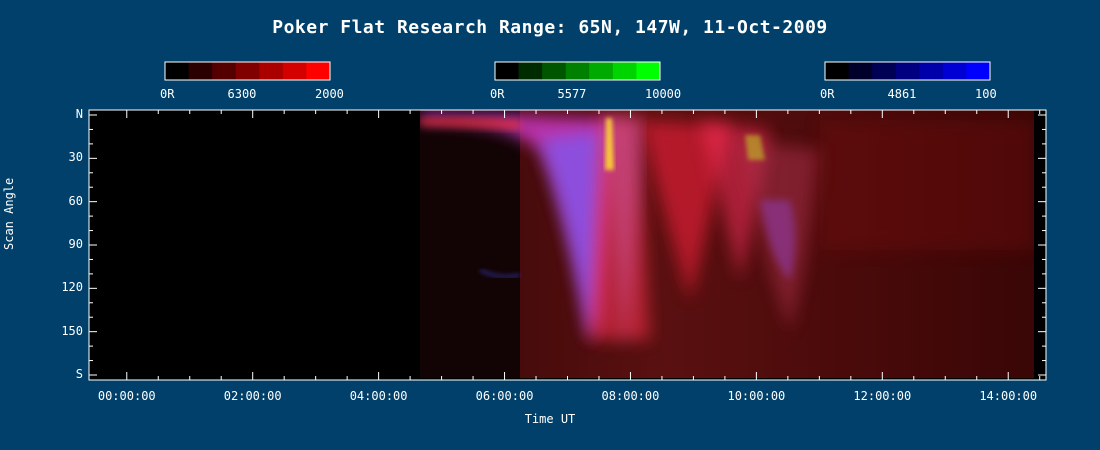  What do you see at coordinates (75, 157) in the screenshot?
I see `y-tick-label: 30` at bounding box center [75, 157].